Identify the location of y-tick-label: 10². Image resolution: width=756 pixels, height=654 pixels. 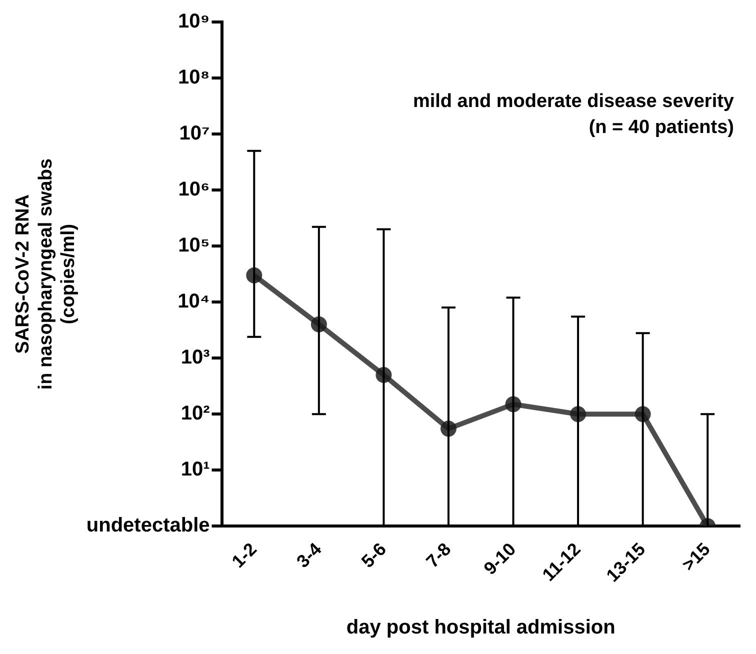
(195, 413).